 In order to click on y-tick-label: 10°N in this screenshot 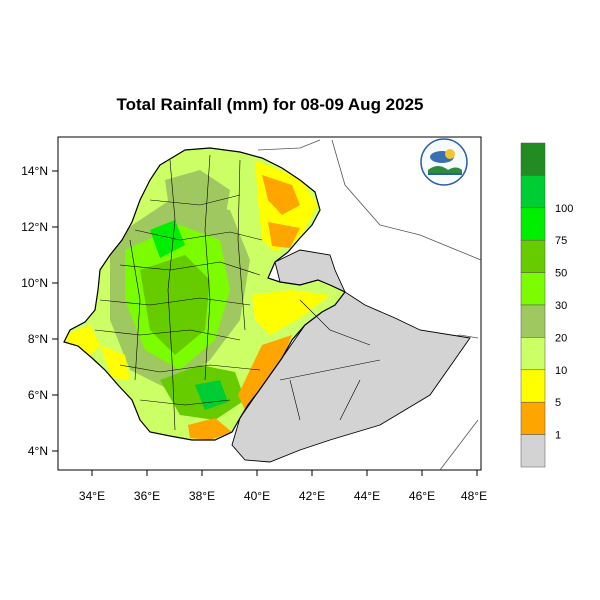, I will do `click(34, 283)`.